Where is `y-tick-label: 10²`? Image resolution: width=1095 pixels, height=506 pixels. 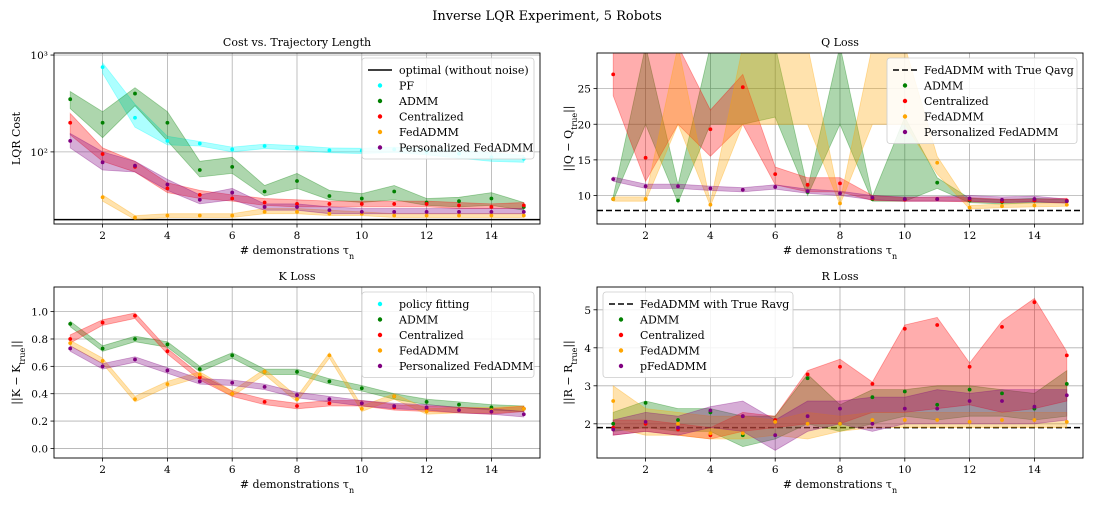
y-tick-label: 10² is located at coordinates (39, 153).